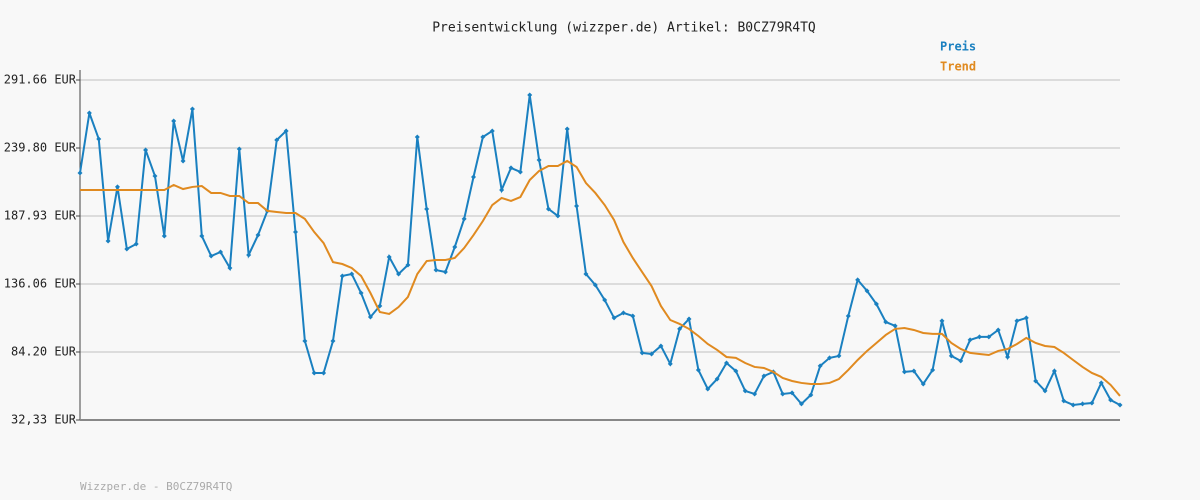 Image resolution: width=1200 pixels, height=500 pixels. What do you see at coordinates (958, 47) in the screenshot?
I see `legend-label: Preis` at bounding box center [958, 47].